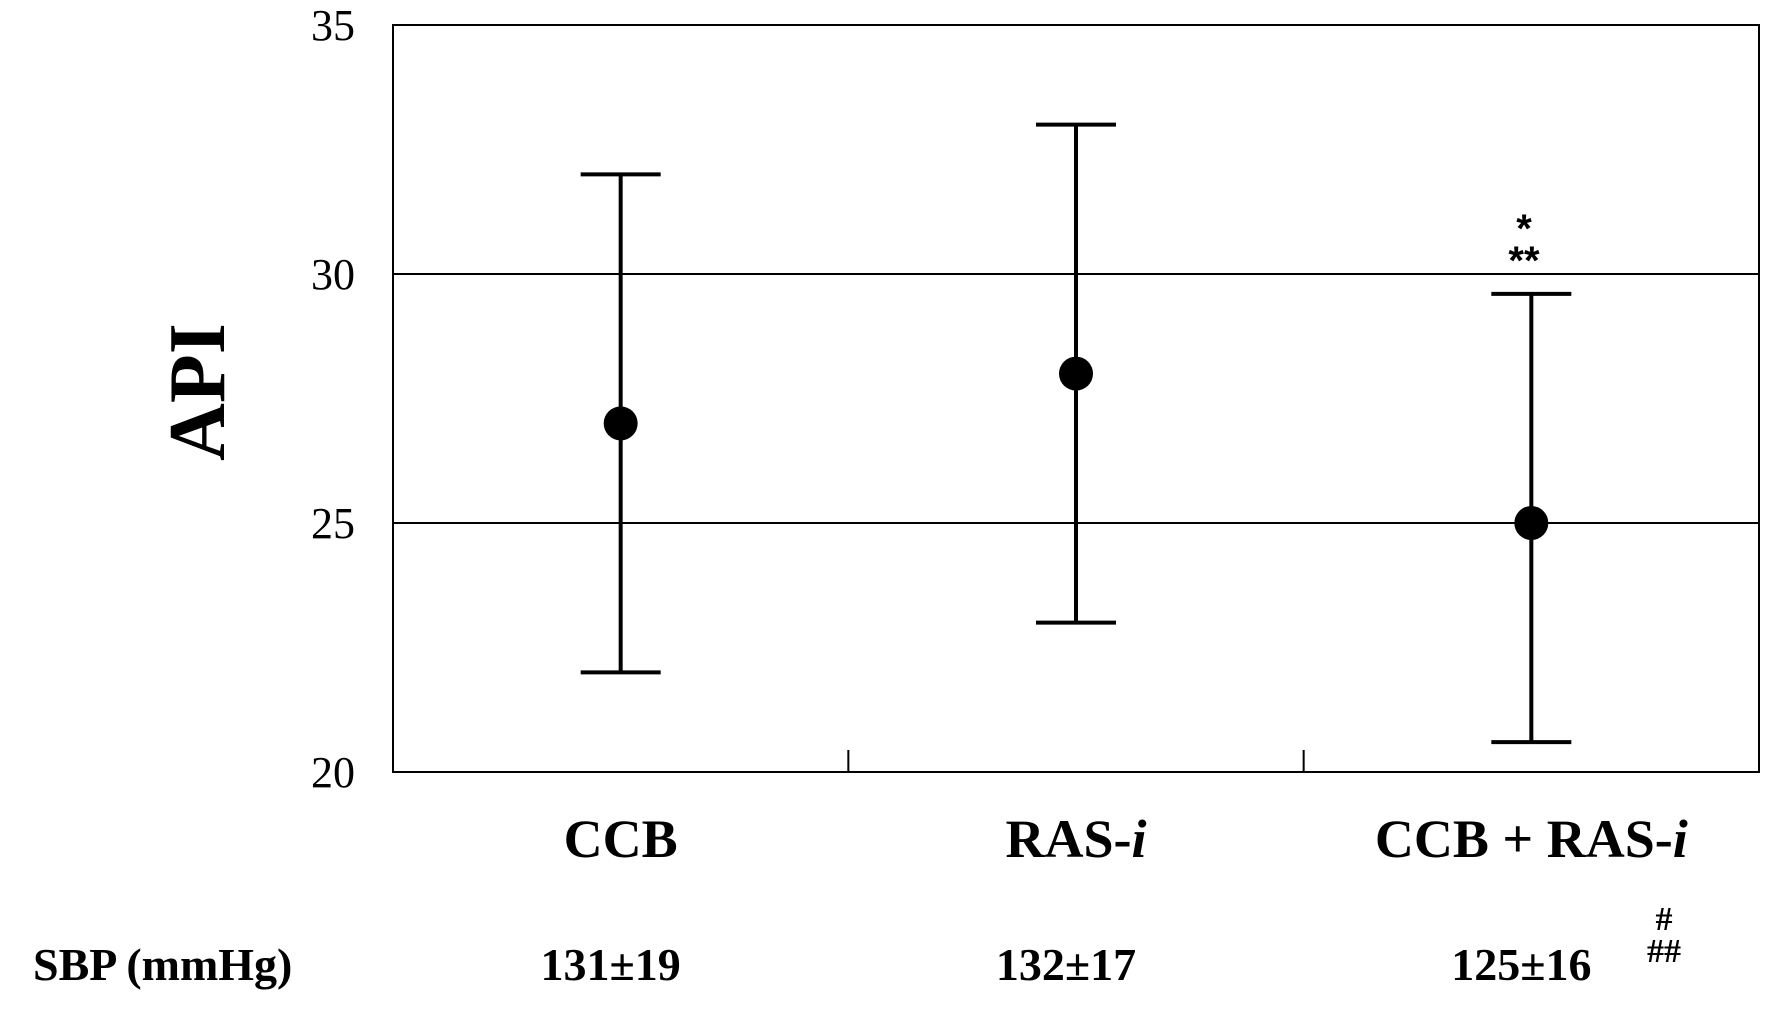 This screenshot has width=1772, height=1010. What do you see at coordinates (162, 964) in the screenshot?
I see `sbp-row-label: SBP (mmHg)` at bounding box center [162, 964].